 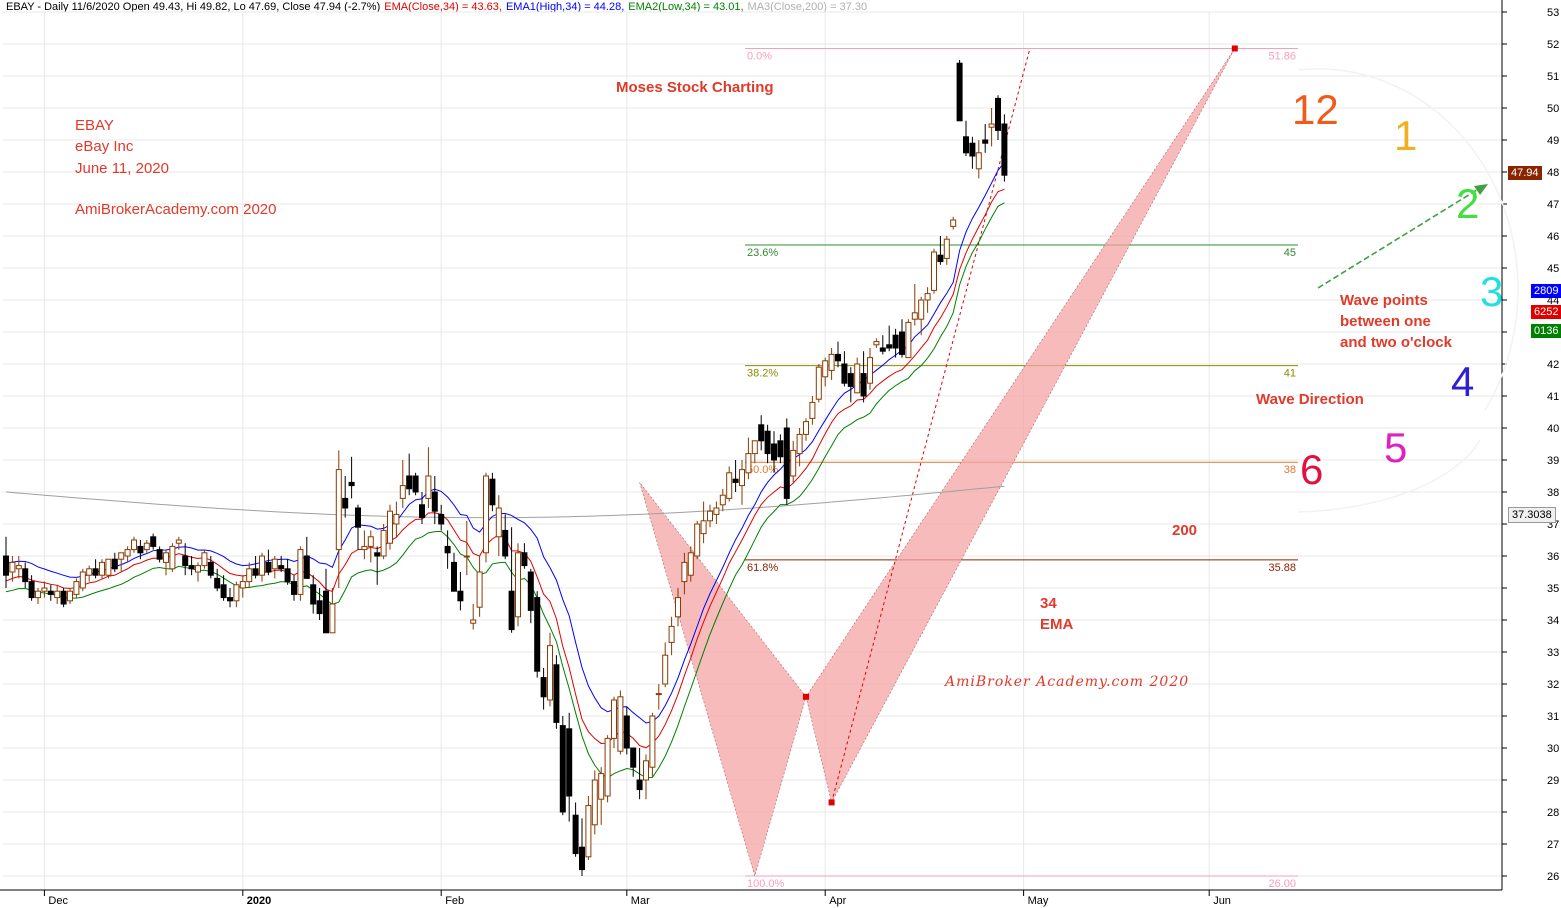 What do you see at coordinates (1553, 717) in the screenshot?
I see `y-tick-label: 31` at bounding box center [1553, 717].